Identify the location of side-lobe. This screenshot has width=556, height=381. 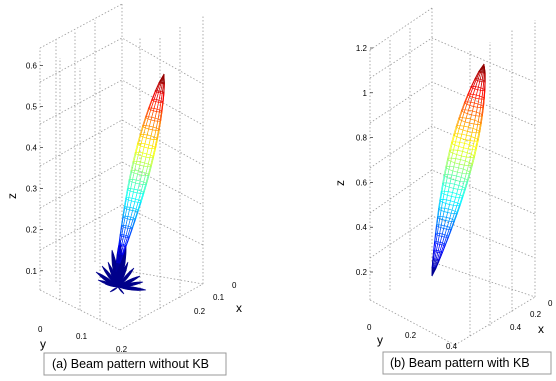
(109, 281).